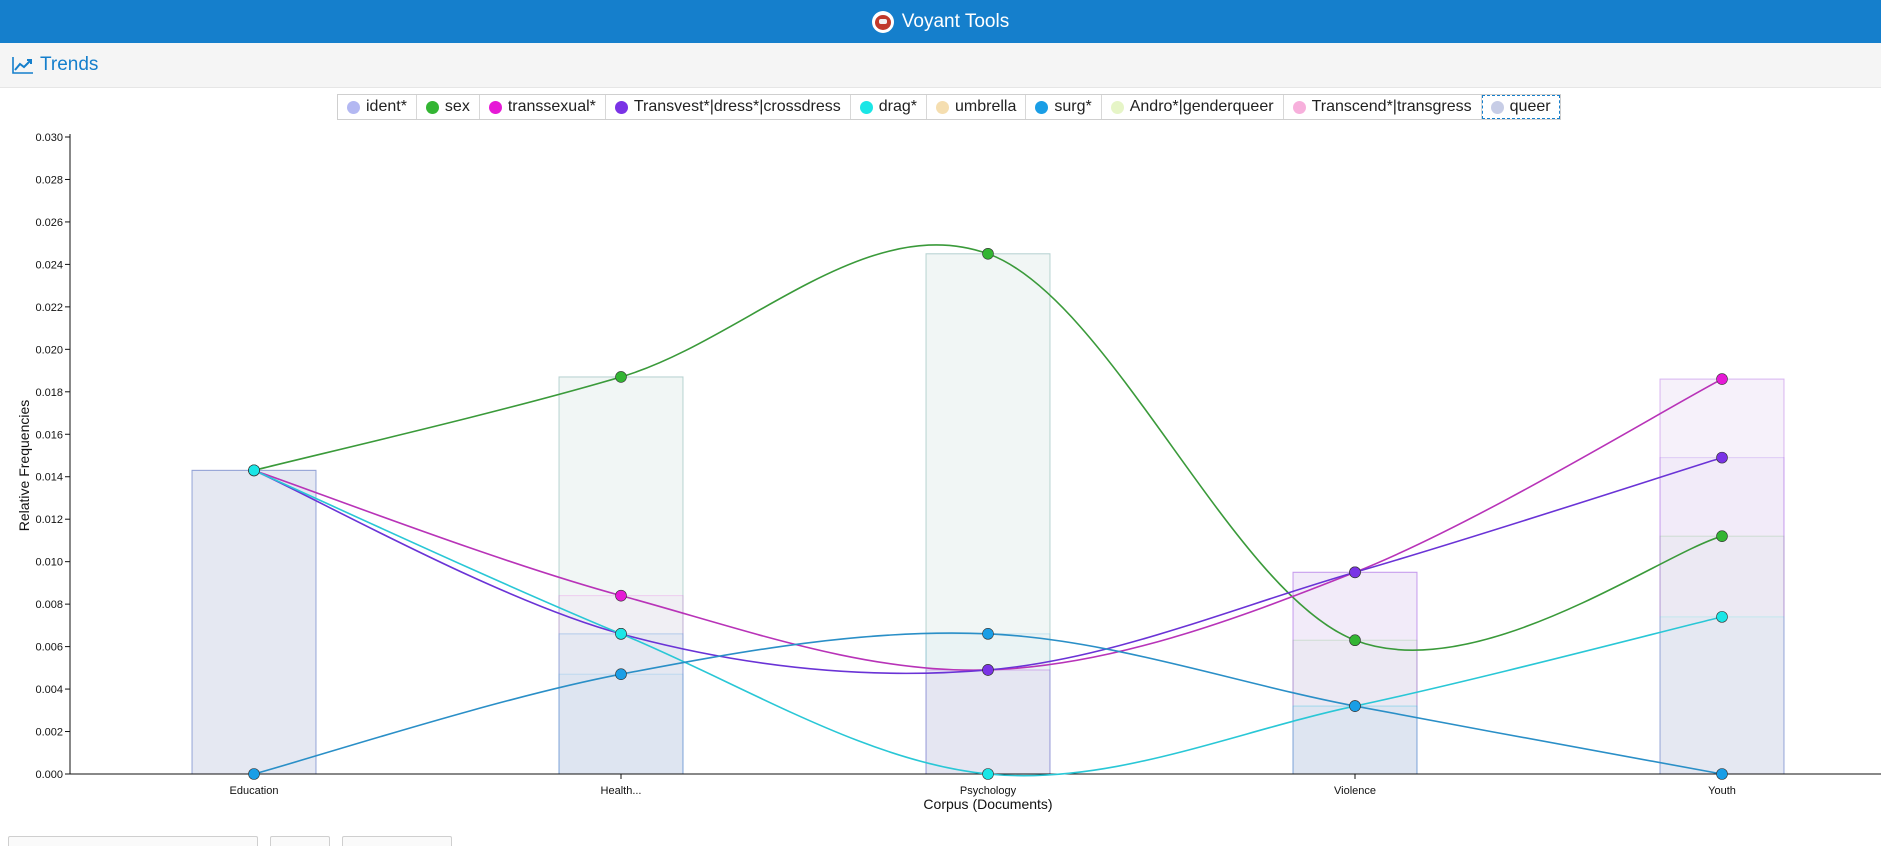 The width and height of the screenshot is (1881, 846). Describe the element at coordinates (1355, 791) in the screenshot. I see `x-tick-label: Violence` at that location.